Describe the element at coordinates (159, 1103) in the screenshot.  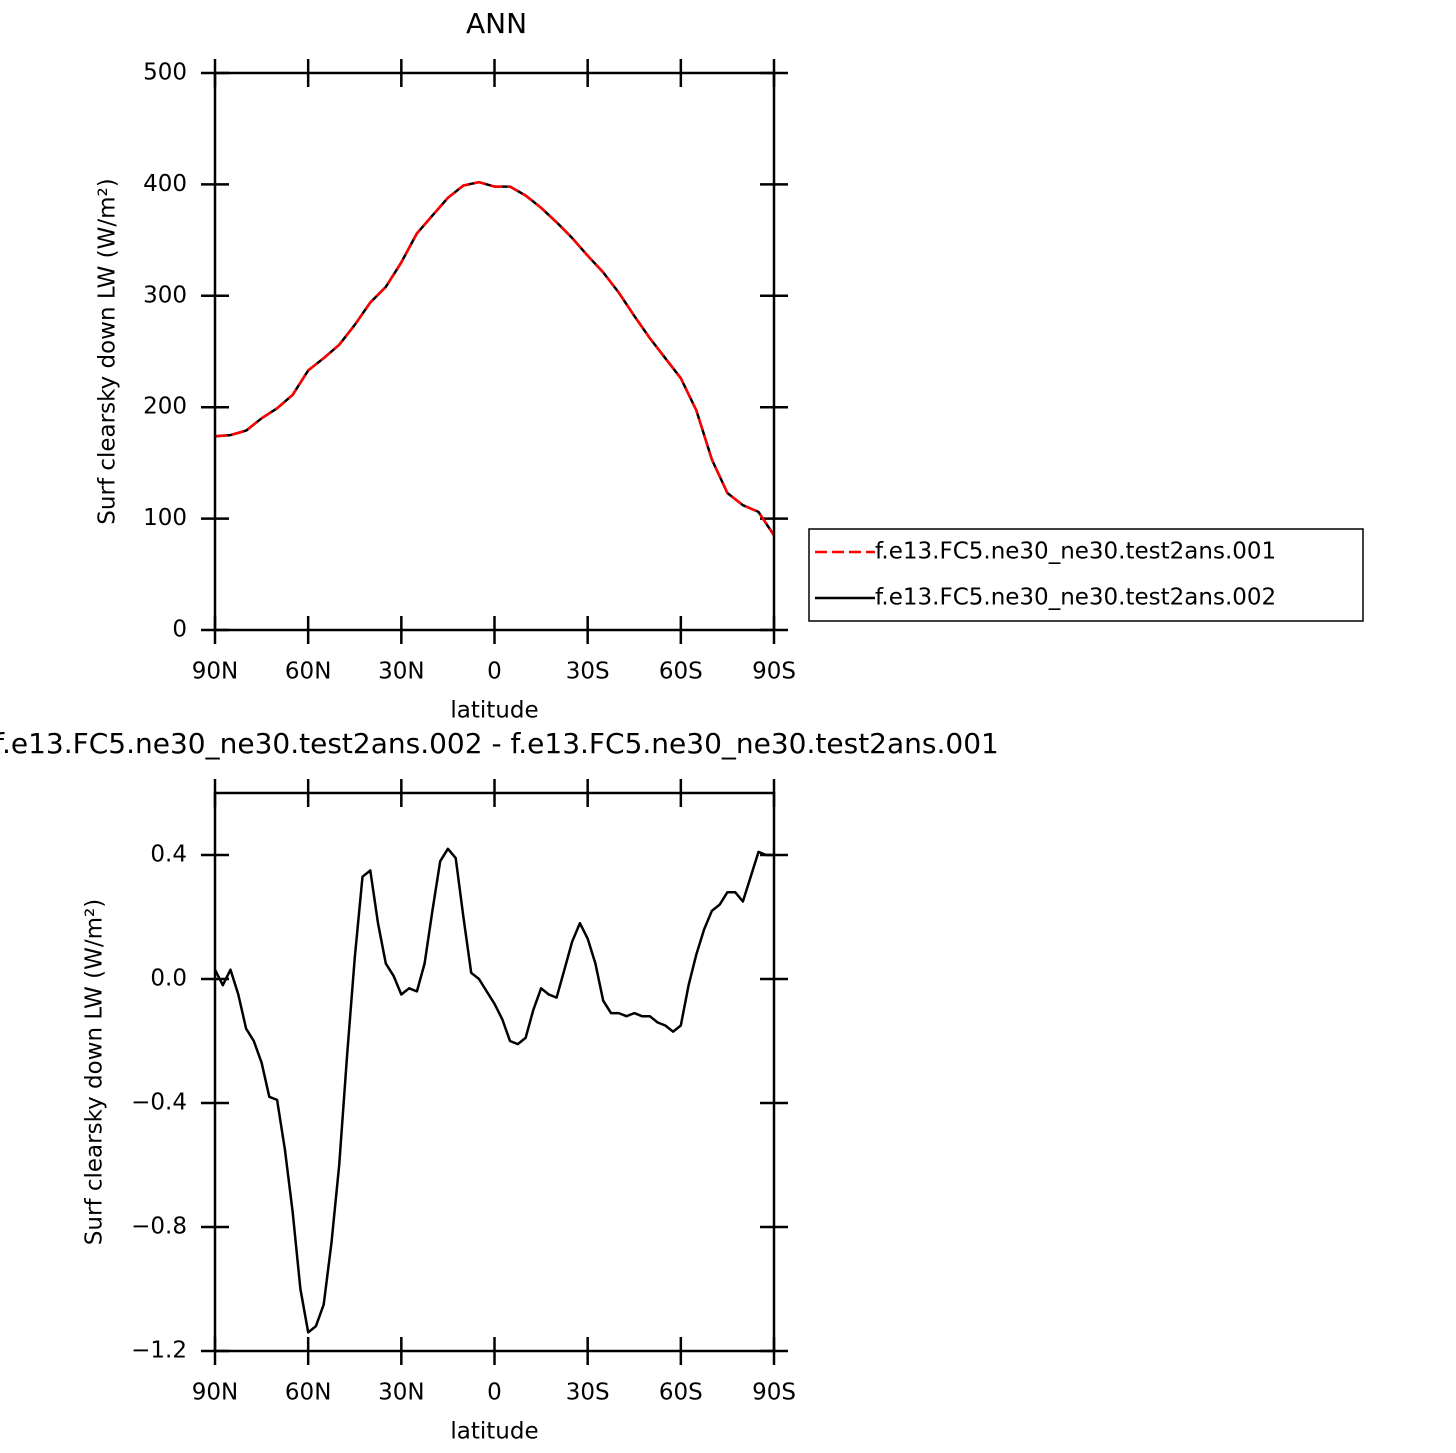
I see `y-tick-label: −0.4` at that location.